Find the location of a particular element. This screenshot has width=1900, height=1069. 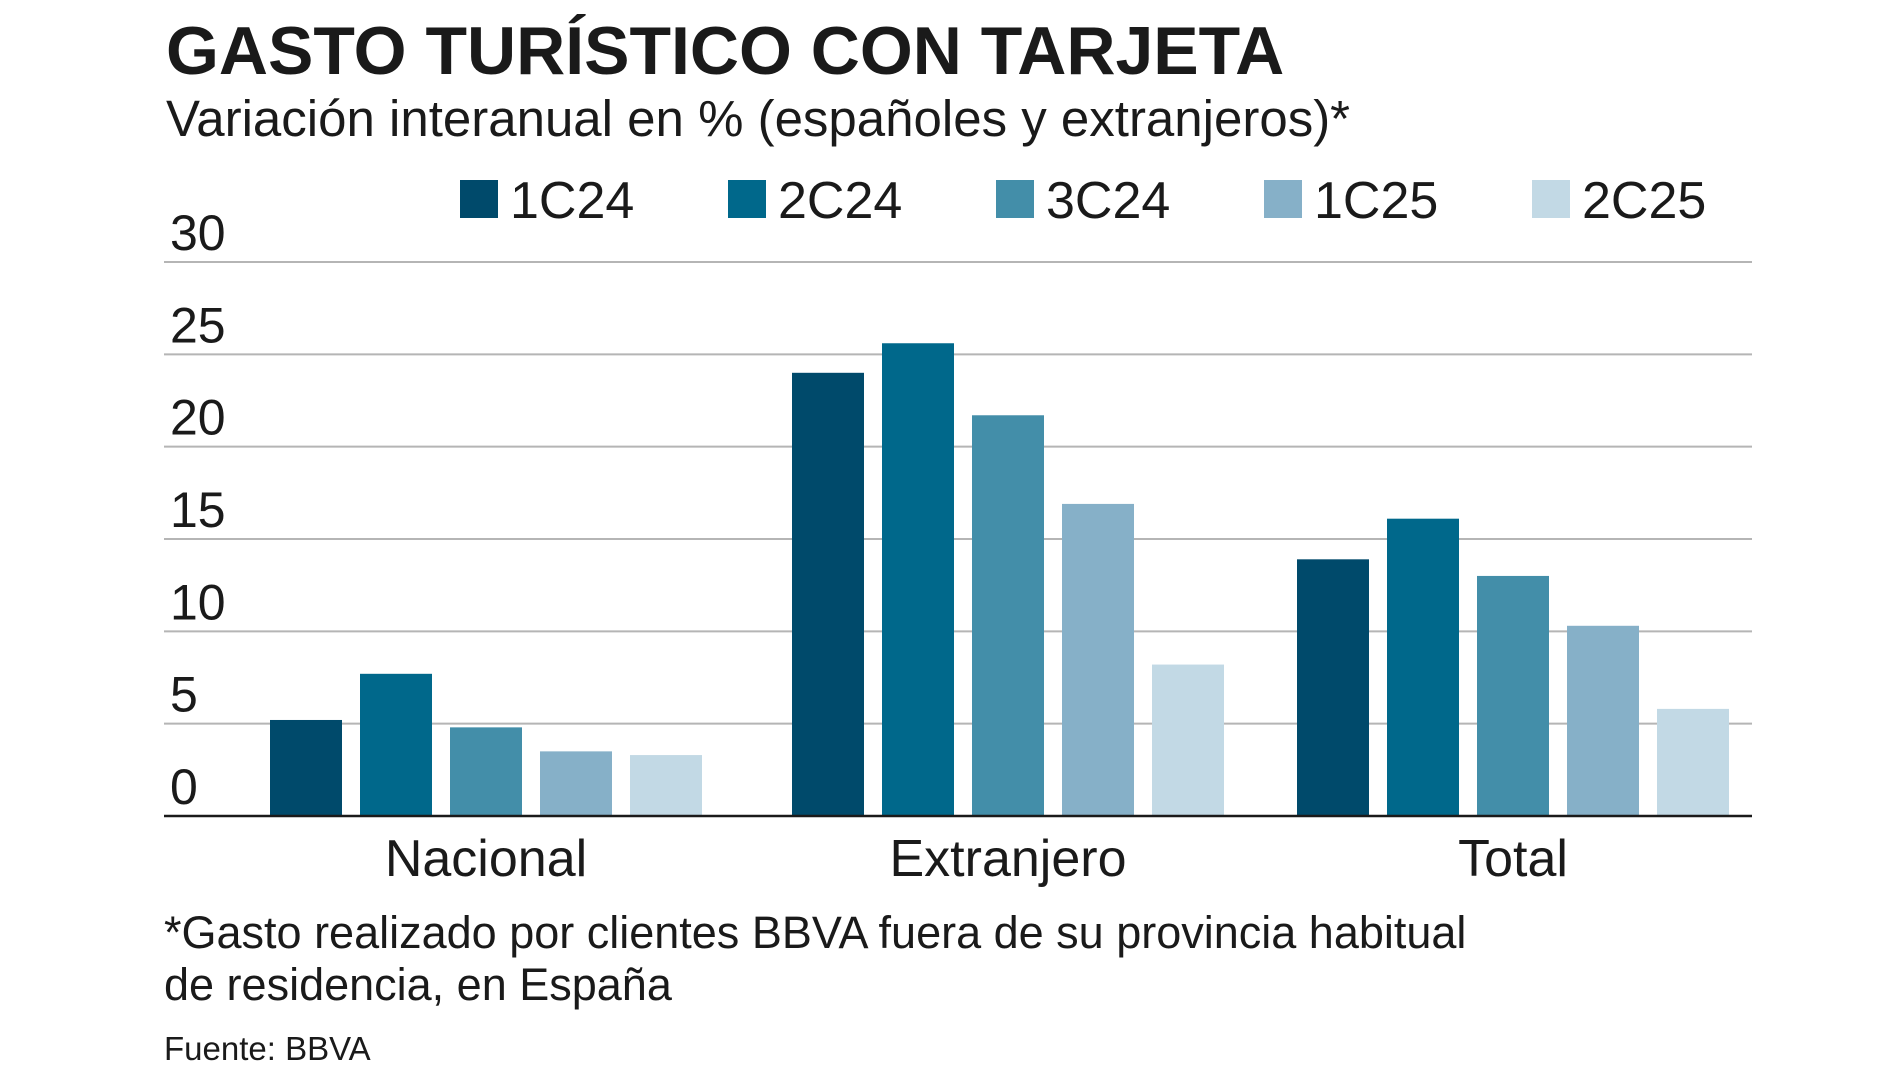

x-label-nacional: Nacional is located at coordinates (486, 859).